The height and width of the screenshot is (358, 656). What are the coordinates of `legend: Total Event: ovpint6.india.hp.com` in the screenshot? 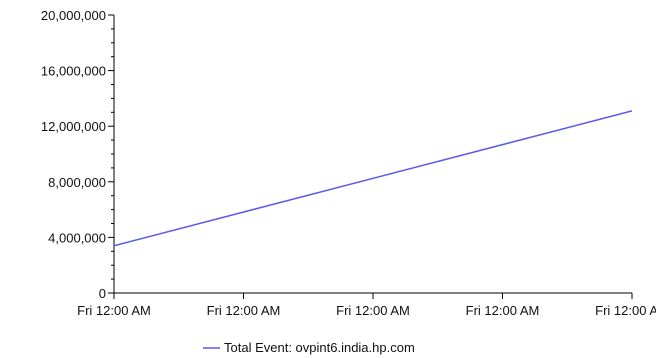 It's located at (309, 347).